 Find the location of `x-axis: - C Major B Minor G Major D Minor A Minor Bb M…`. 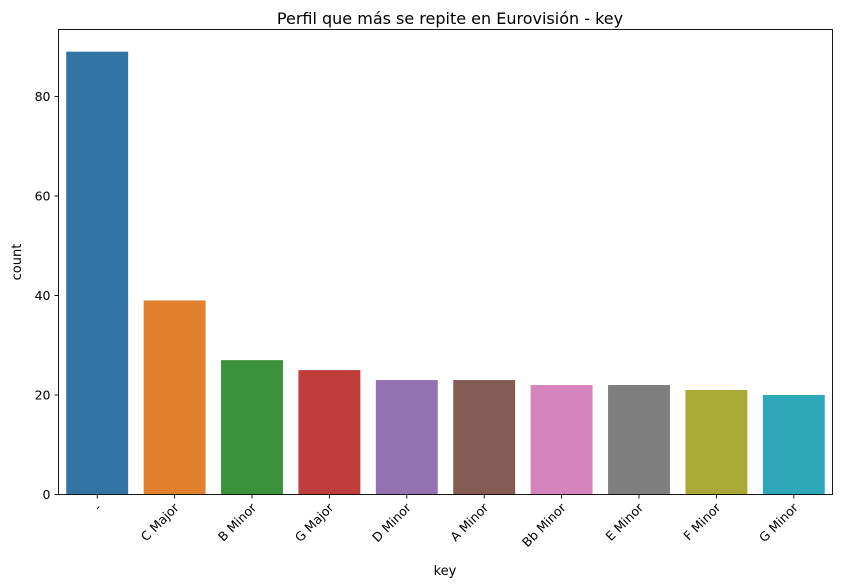

x-axis: - C Major B Minor G Major D Minor A Minor Bb M… is located at coordinates (446, 522).